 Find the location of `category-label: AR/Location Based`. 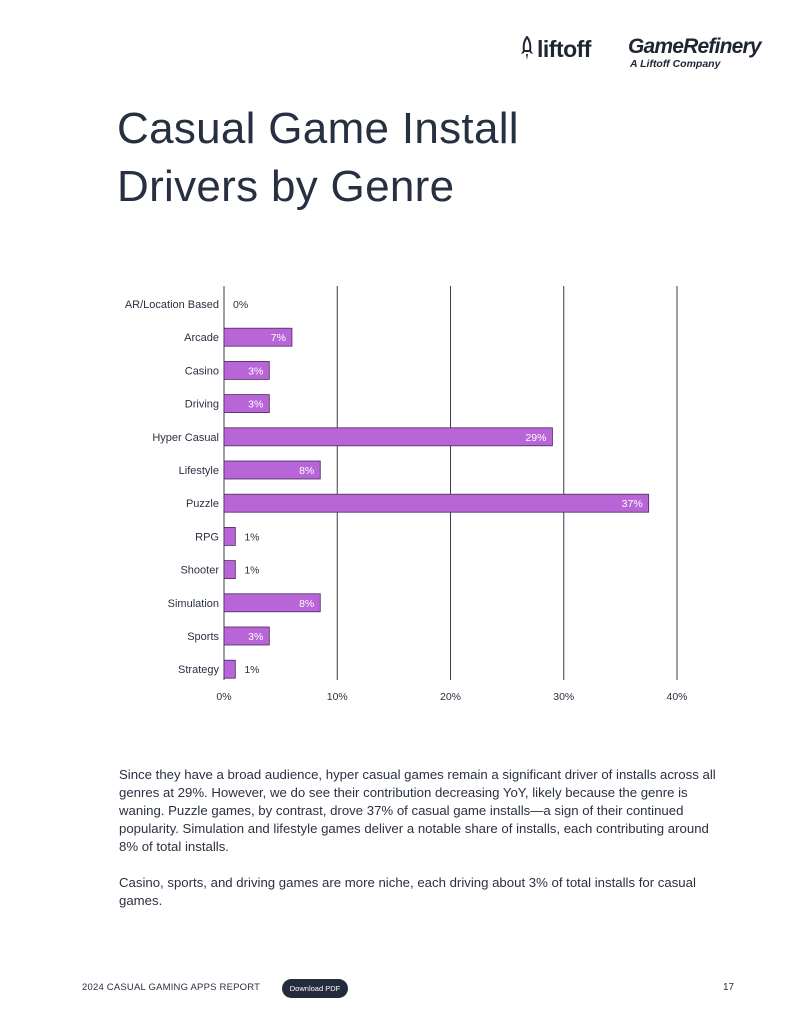

category-label: AR/Location Based is located at coordinates (172, 305).